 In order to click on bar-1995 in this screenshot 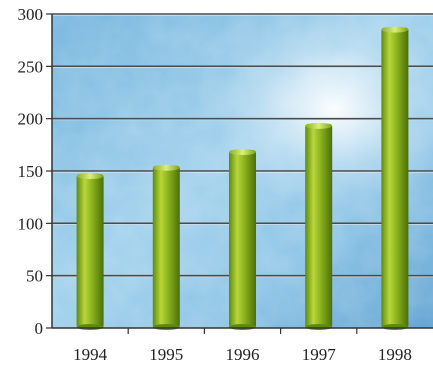, I will do `click(166, 247)`.